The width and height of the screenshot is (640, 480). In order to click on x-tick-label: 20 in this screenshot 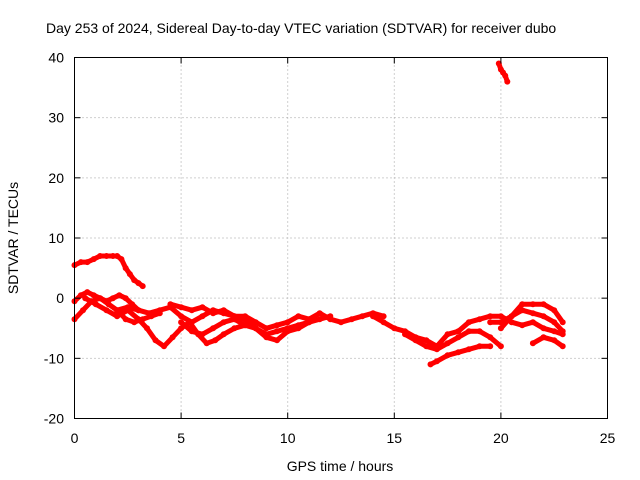, I will do `click(501, 438)`.